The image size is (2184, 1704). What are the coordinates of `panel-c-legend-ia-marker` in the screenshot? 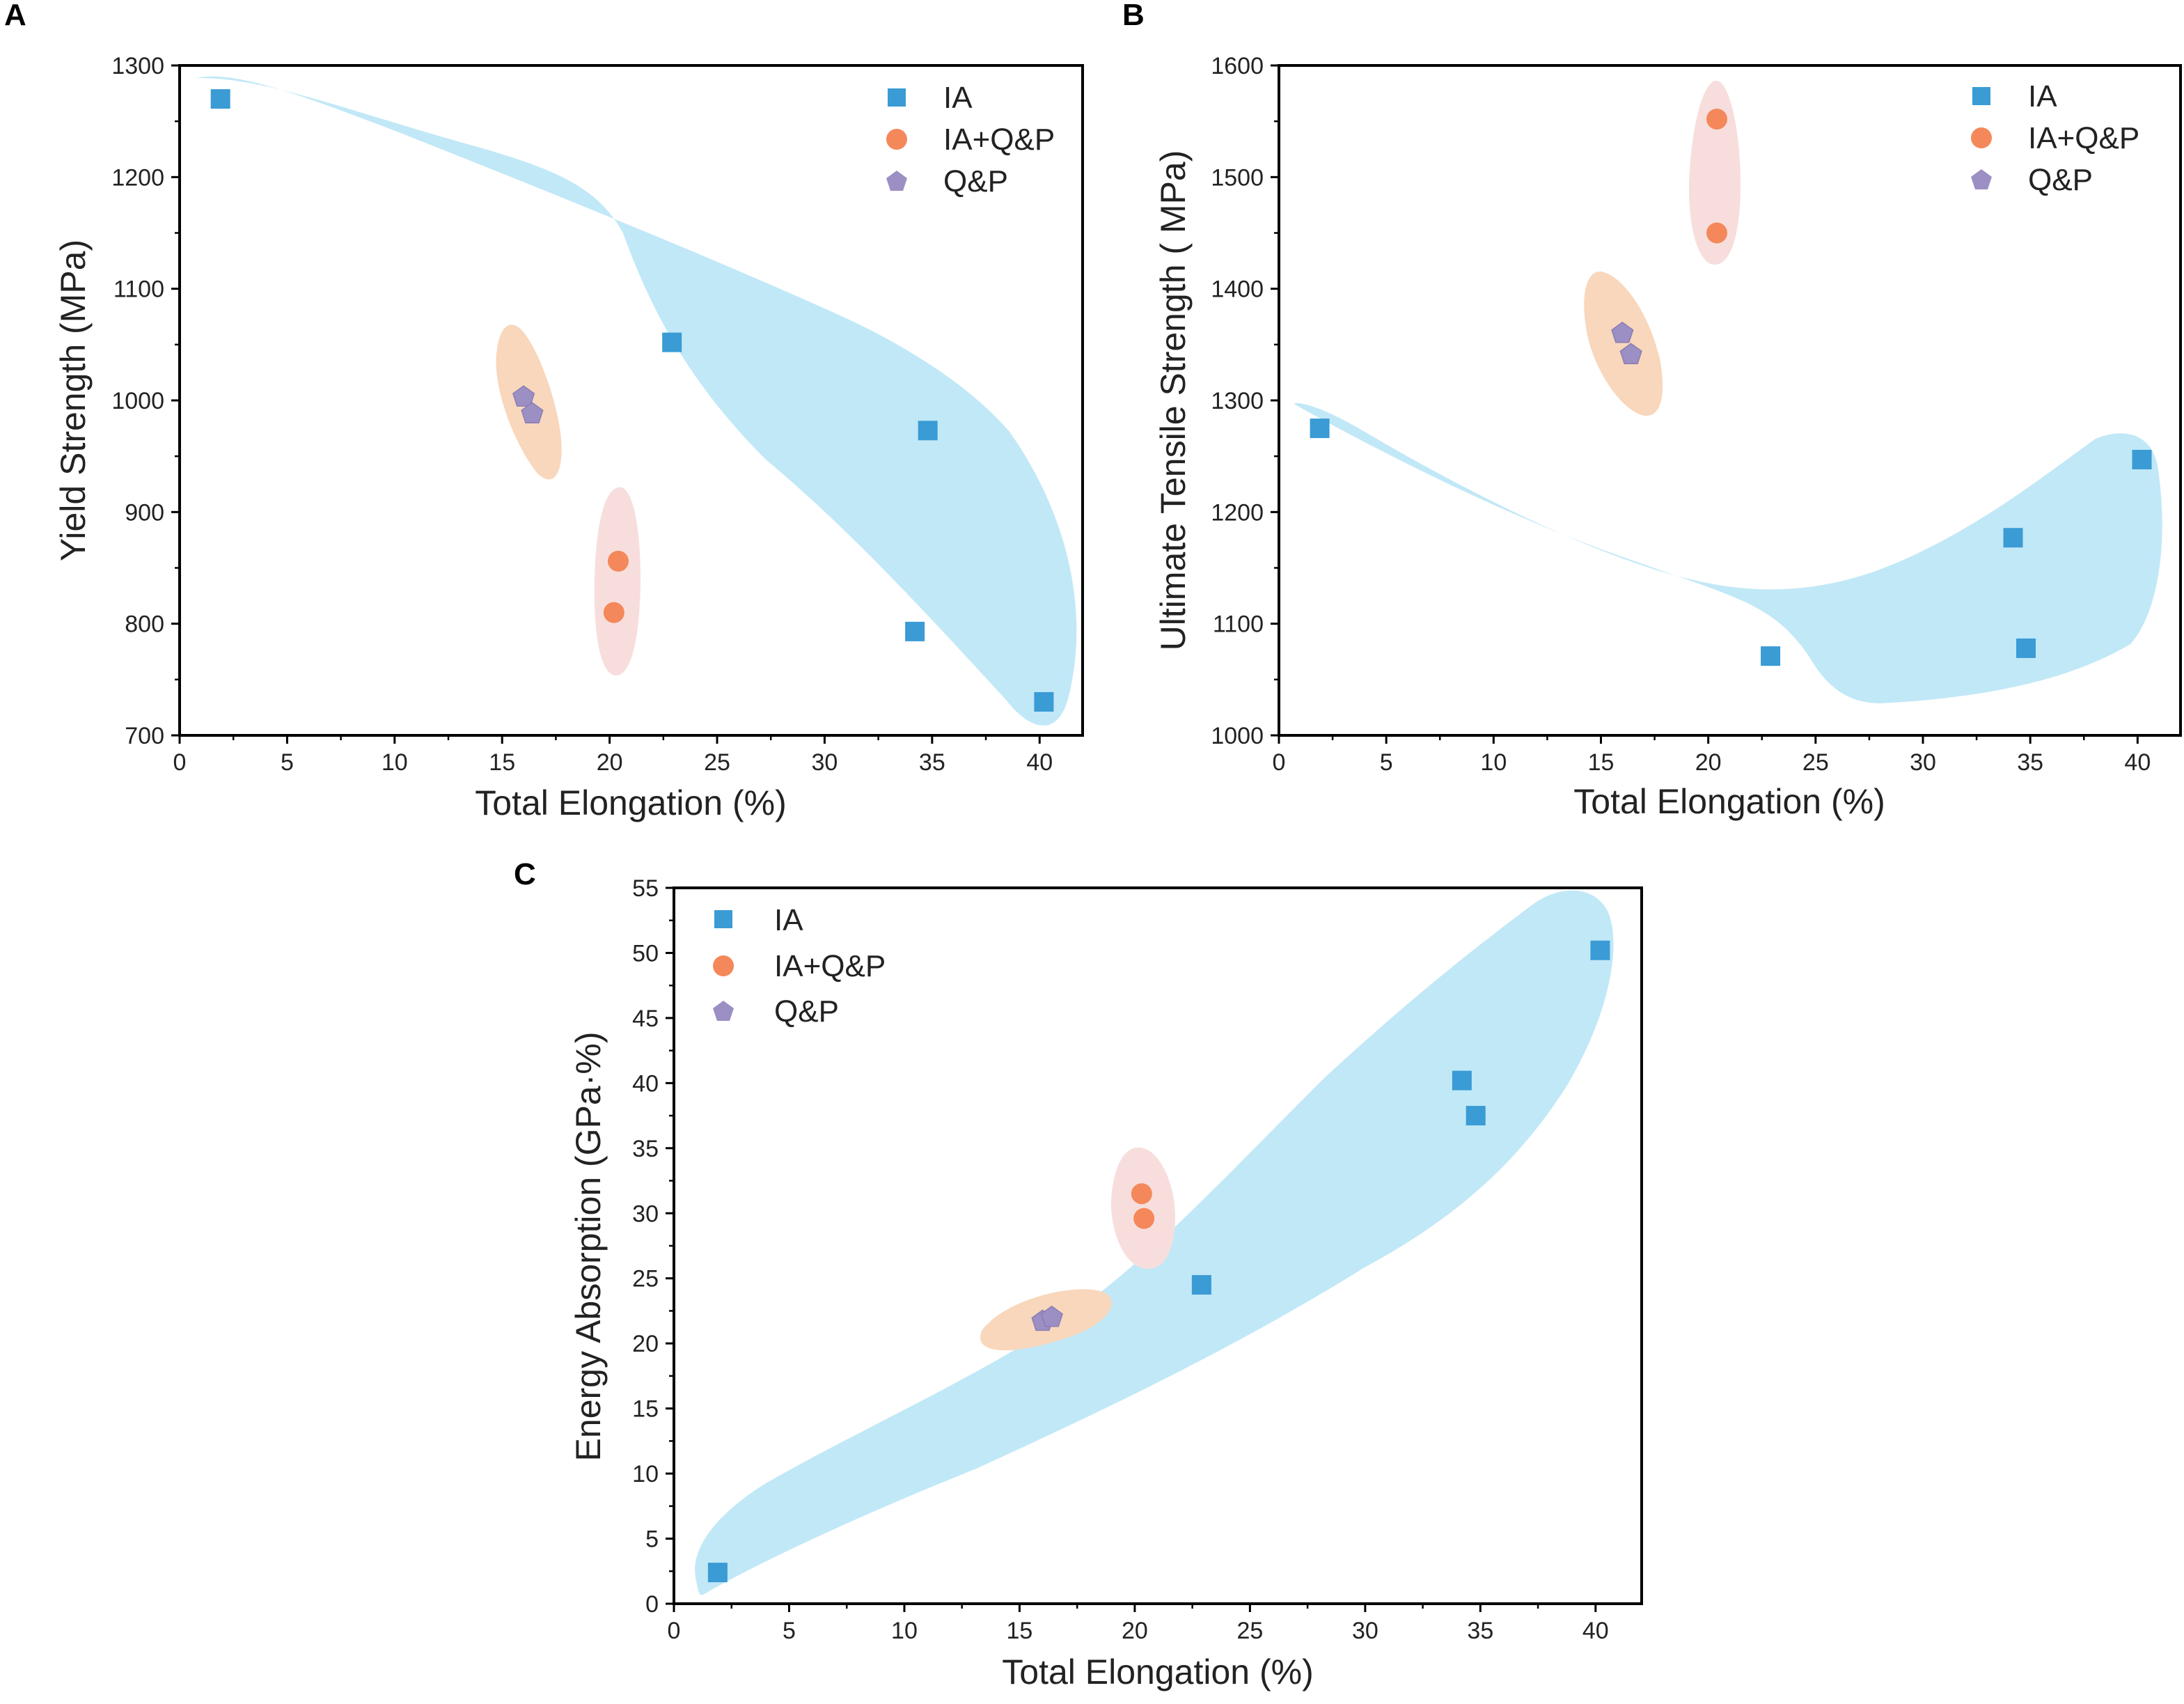 It's located at (723, 919).